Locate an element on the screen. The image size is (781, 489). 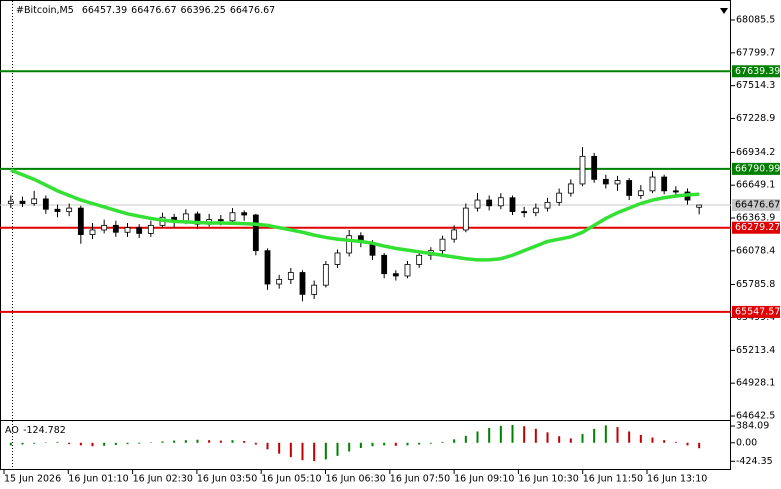
y-tick-label: 66934.2 is located at coordinates (755, 152).